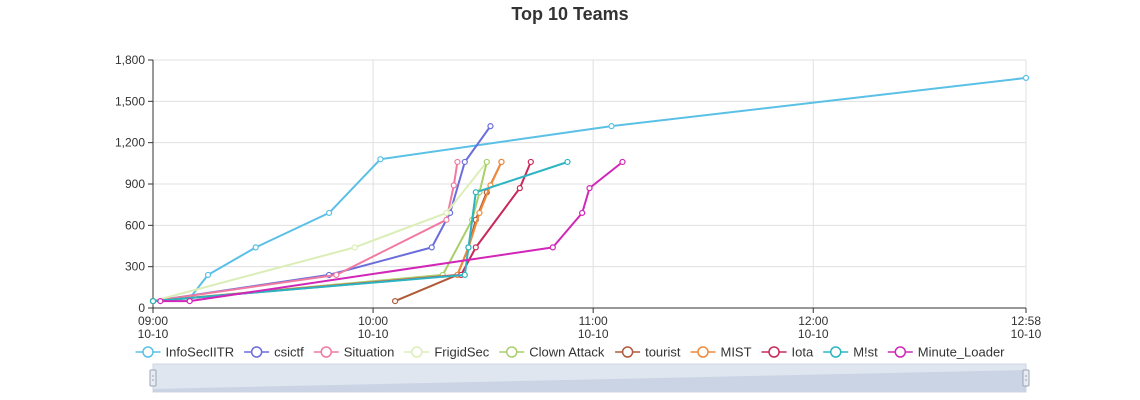 This screenshot has width=1140, height=400. I want to click on legend-label: MIST, so click(735, 352).